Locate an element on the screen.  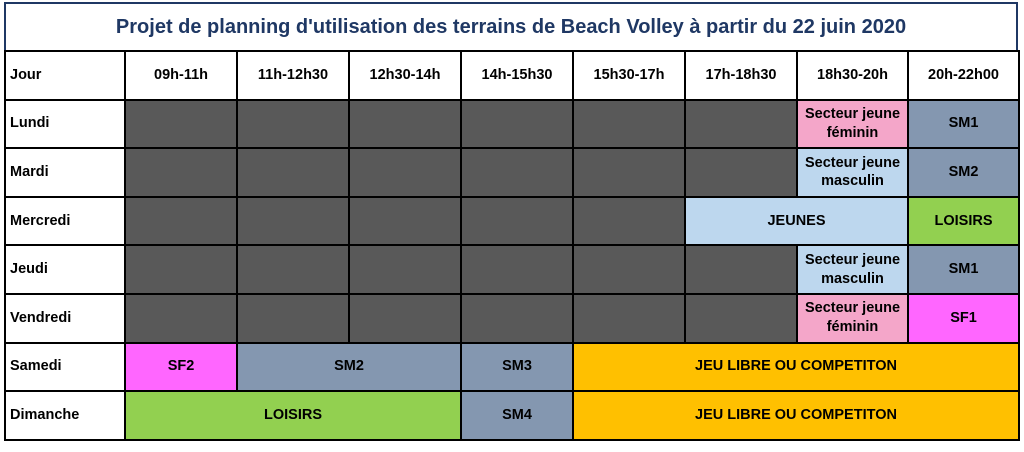
day-cell: Lundi is located at coordinates (65, 124).